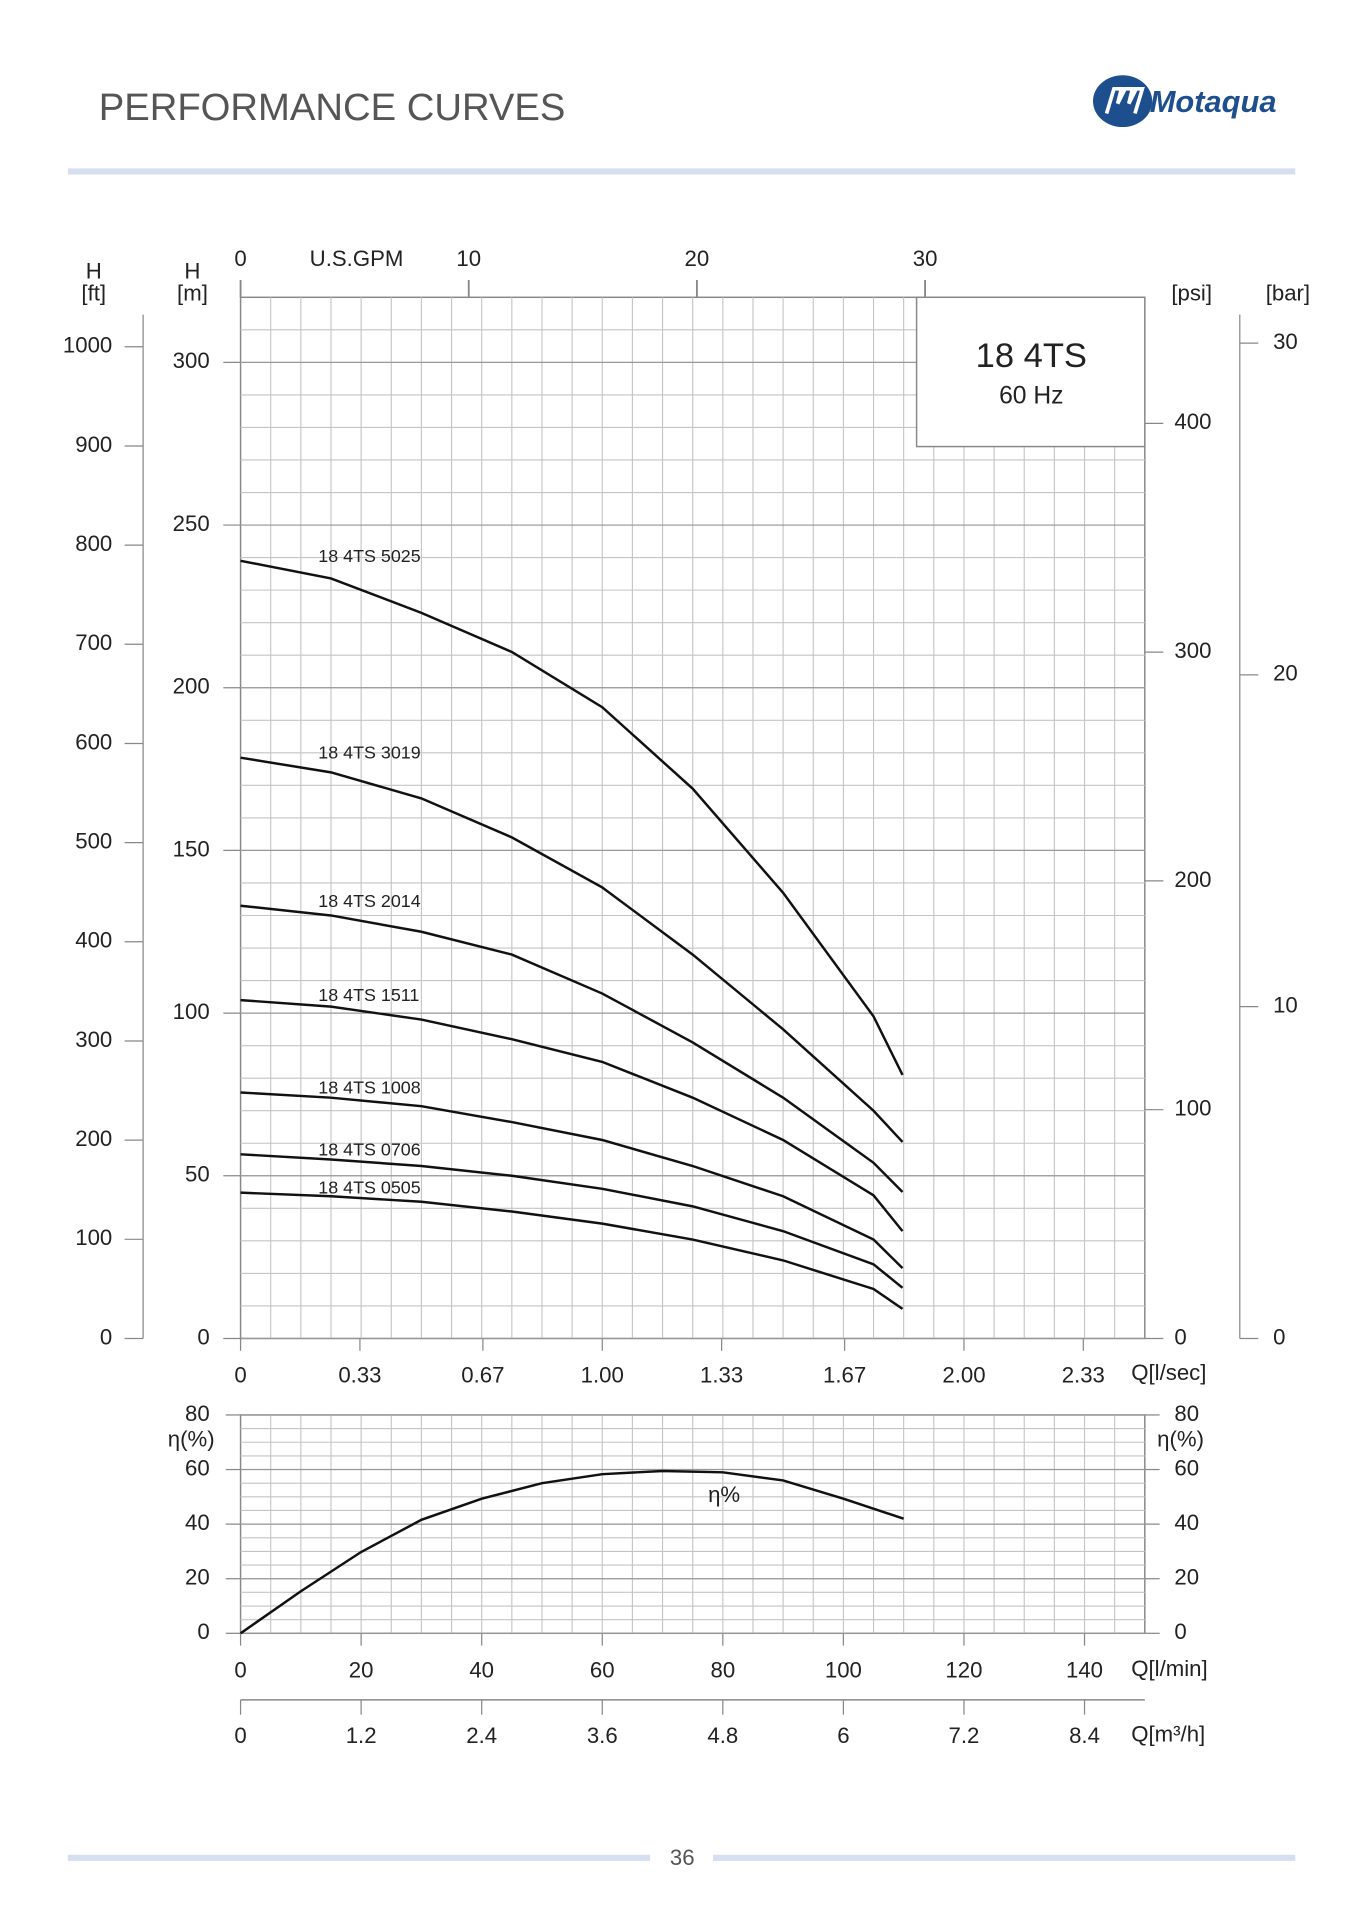 The width and height of the screenshot is (1357, 1920). I want to click on x2-tick-label: 10, so click(468, 258).